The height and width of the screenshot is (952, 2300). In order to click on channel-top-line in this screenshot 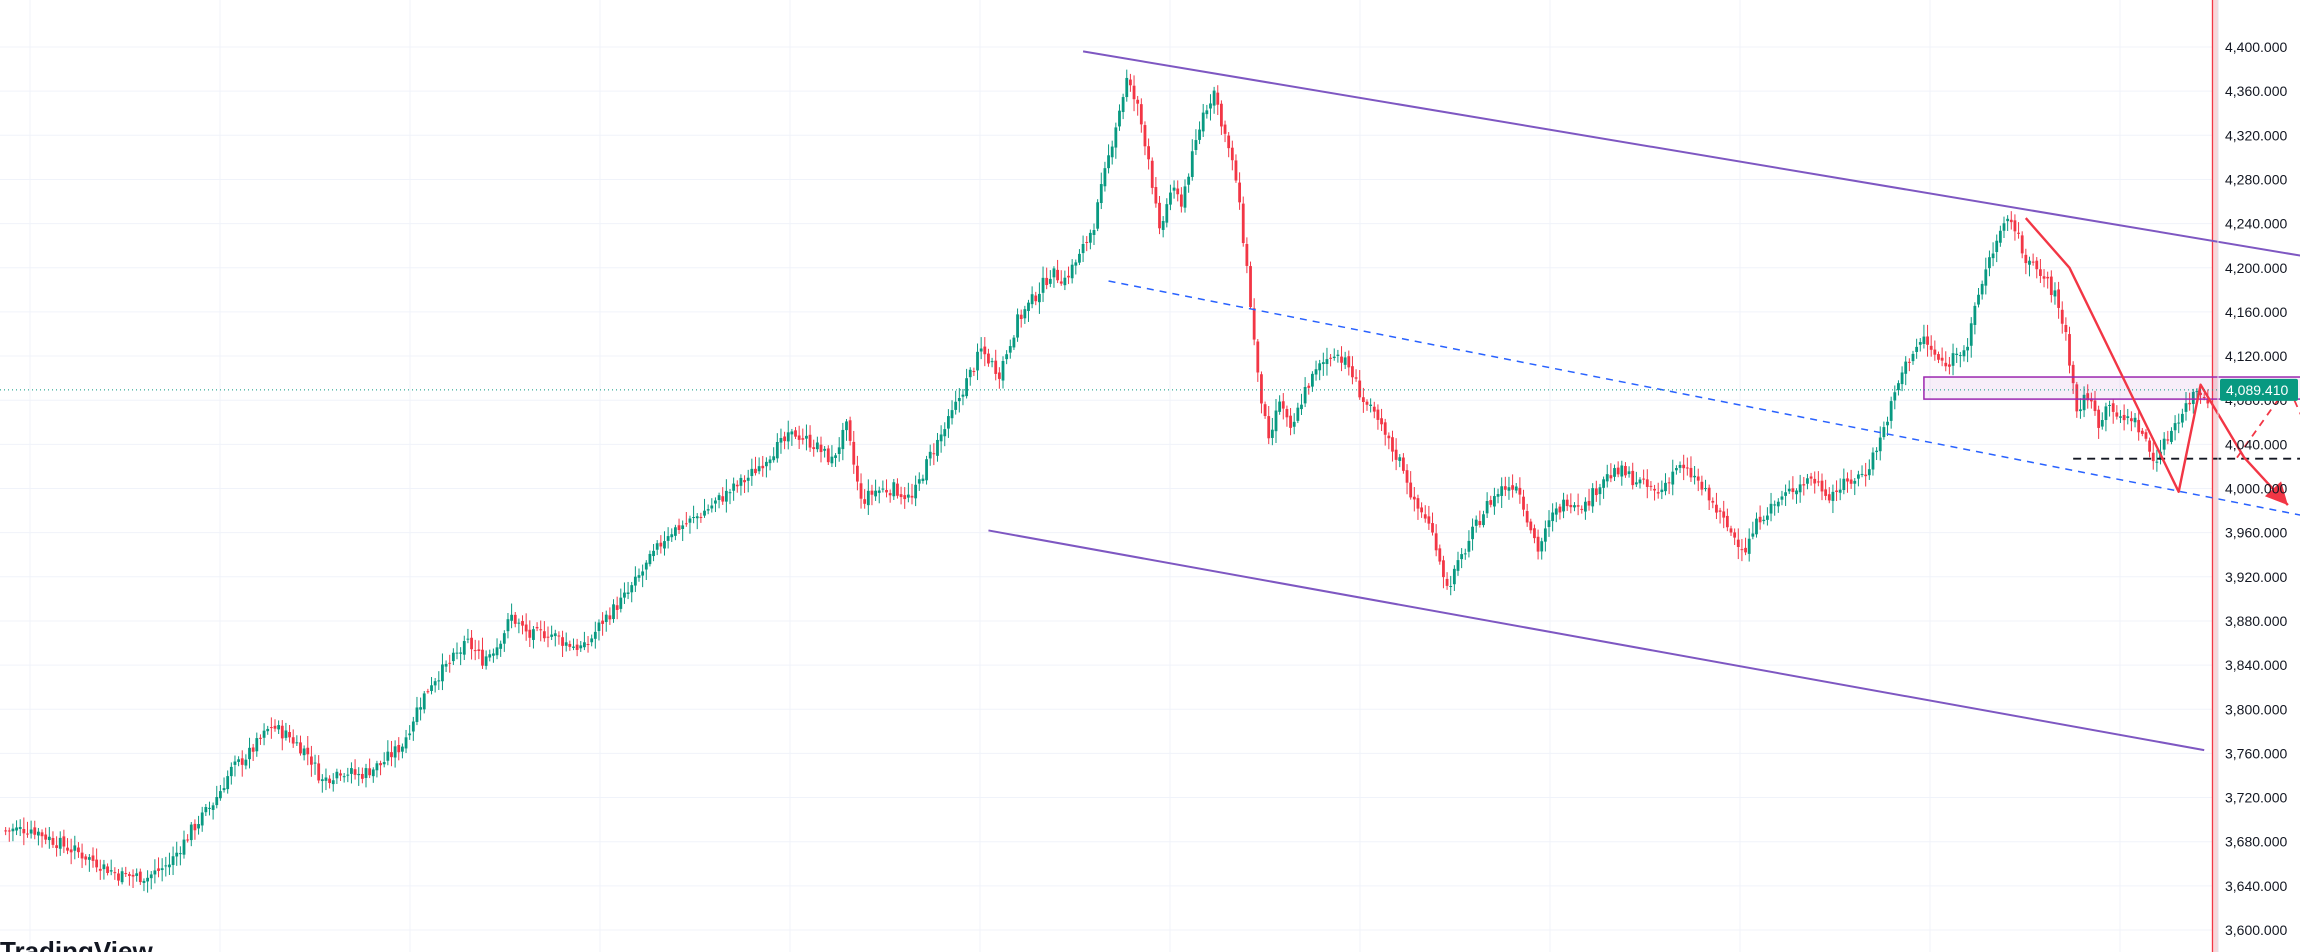, I will do `click(1691, 162)`.